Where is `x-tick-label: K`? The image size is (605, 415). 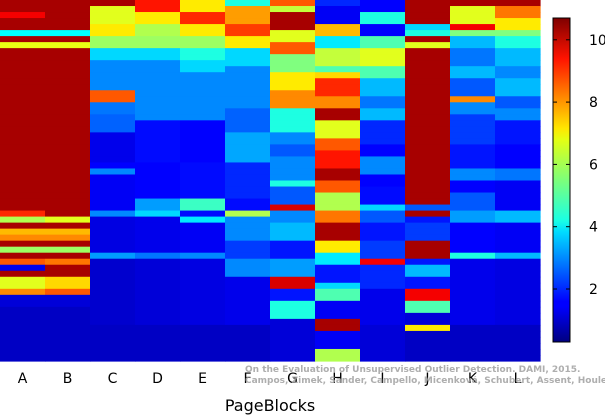 x-tick-label: K is located at coordinates (473, 379).